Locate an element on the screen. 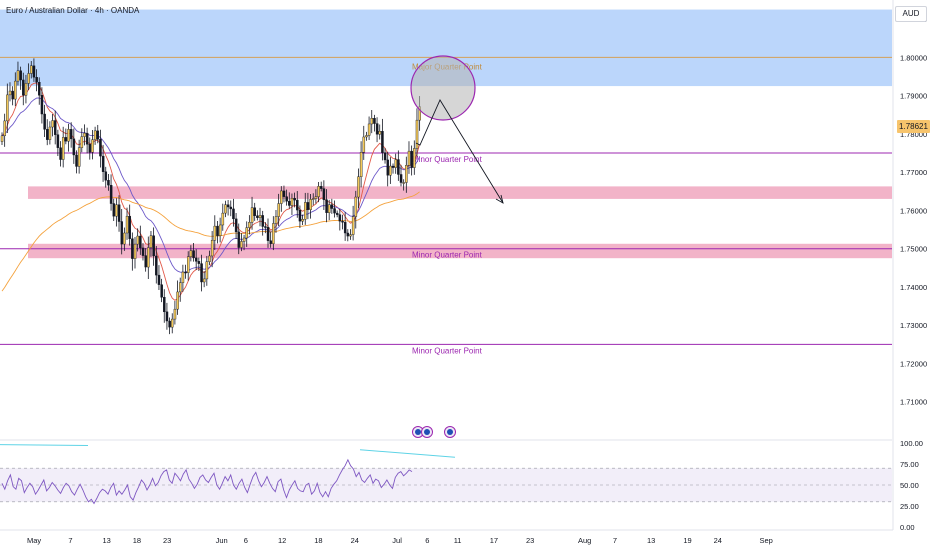 The image size is (932, 550). time-tick-label: 6 is located at coordinates (246, 540).